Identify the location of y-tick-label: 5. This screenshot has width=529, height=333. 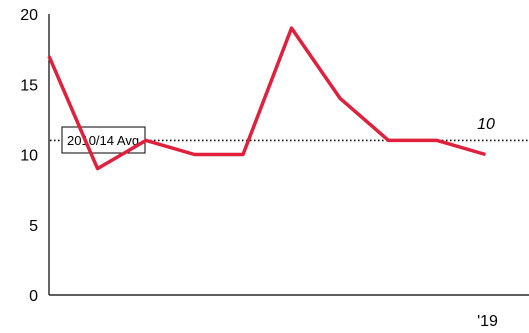
(33, 226).